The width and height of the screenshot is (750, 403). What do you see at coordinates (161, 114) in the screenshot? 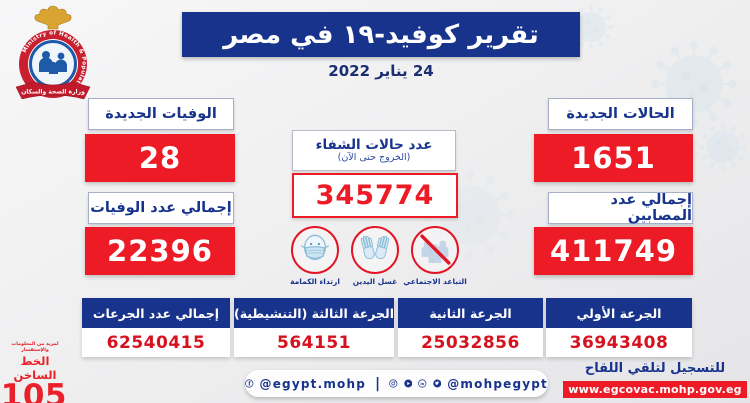
I see `new-deaths-label: الوفيات الجديدة` at bounding box center [161, 114].